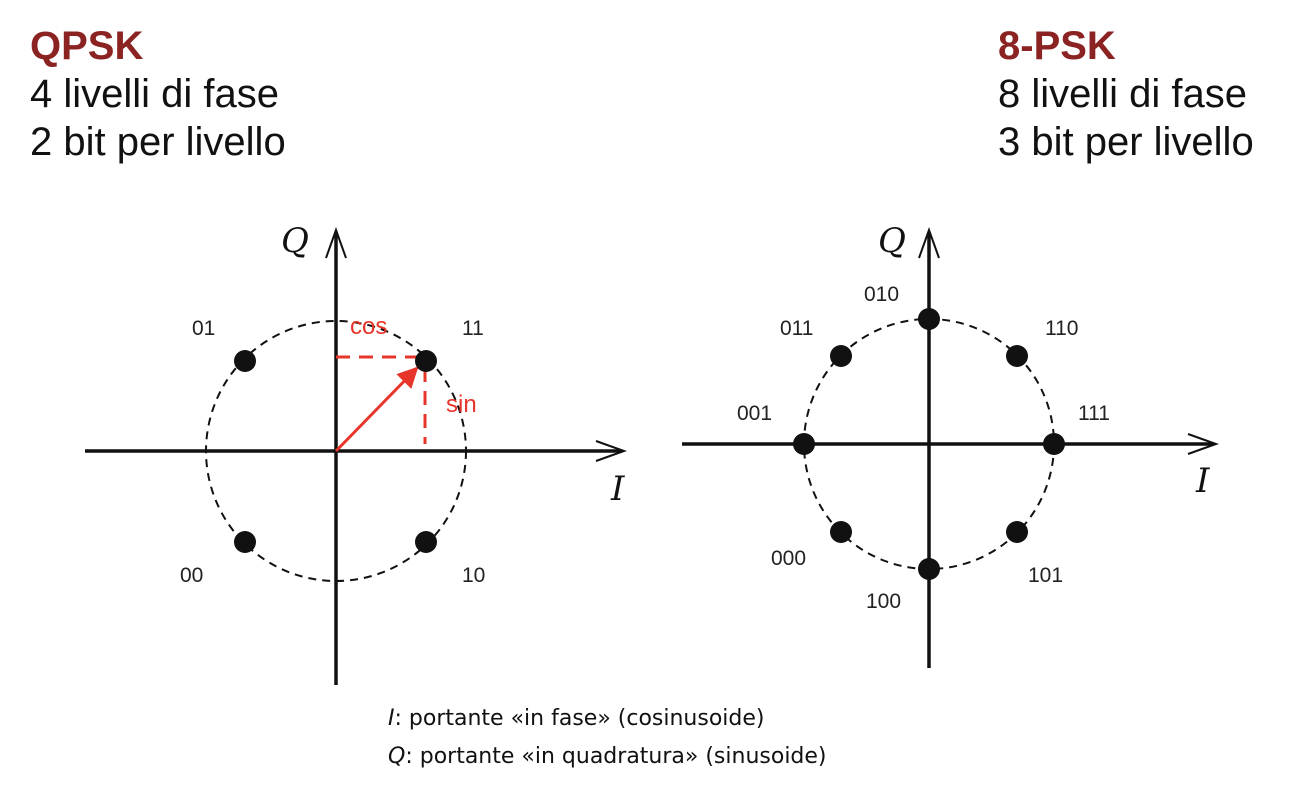 The height and width of the screenshot is (792, 1312). Describe the element at coordinates (391, 718) in the screenshot. I see `caption-i-symbol: I` at that location.